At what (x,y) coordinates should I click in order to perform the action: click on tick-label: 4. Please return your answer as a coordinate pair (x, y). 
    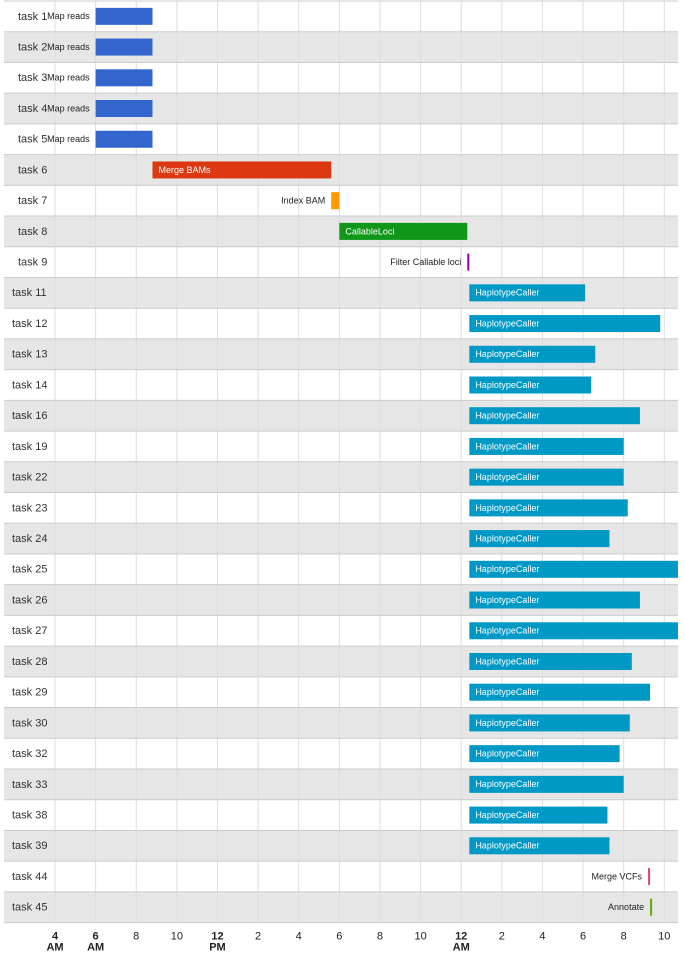
    Looking at the image, I should click on (55, 937).